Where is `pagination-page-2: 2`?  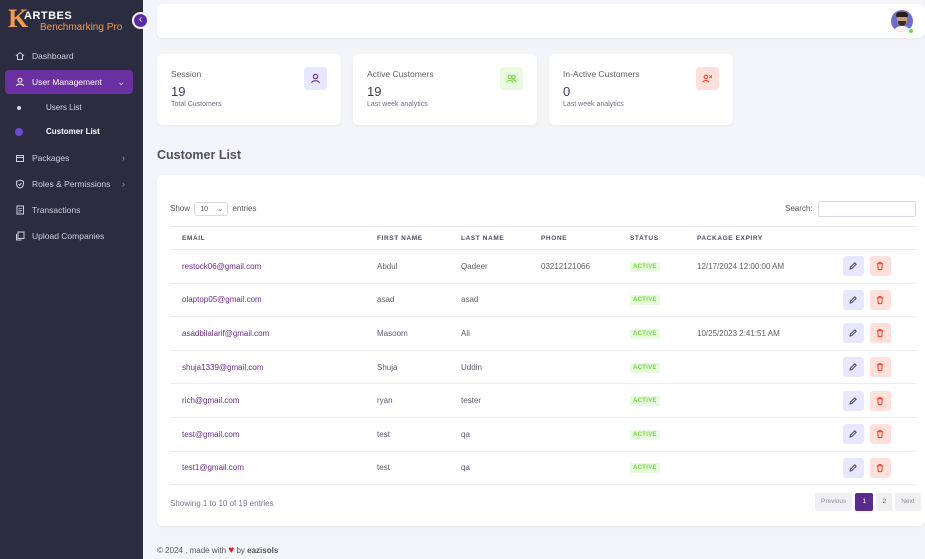
pagination-page-2: 2 is located at coordinates (884, 502).